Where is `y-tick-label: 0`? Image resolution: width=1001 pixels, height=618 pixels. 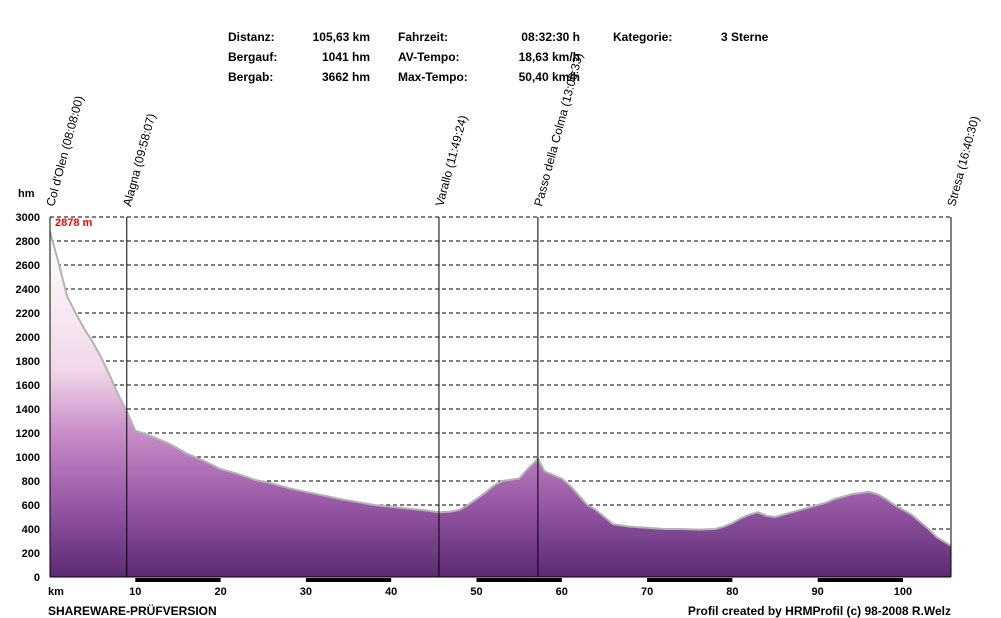
y-tick-label: 0 is located at coordinates (37, 578).